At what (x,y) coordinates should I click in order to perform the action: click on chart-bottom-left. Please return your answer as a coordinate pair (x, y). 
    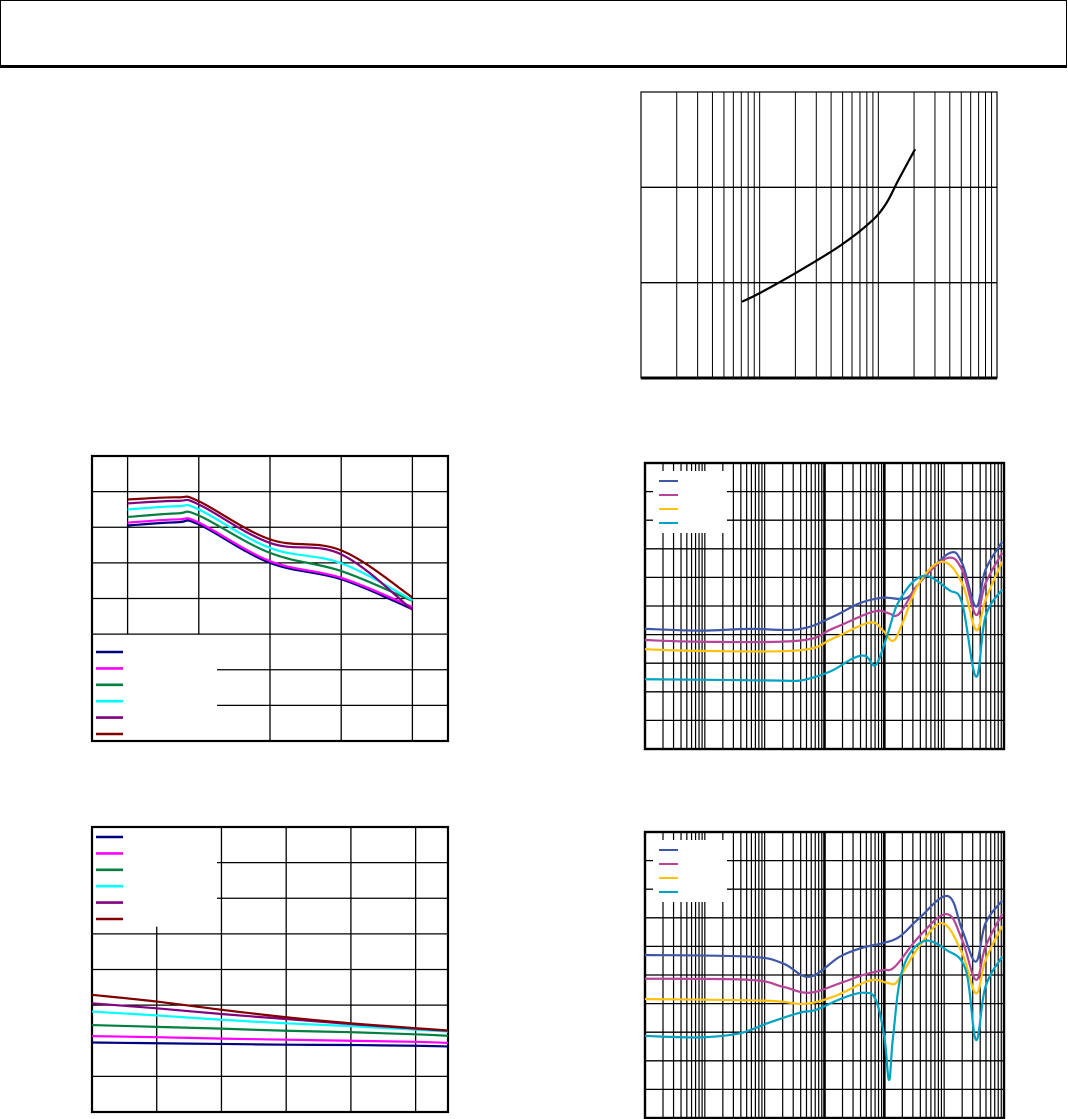
    Looking at the image, I should click on (270, 969).